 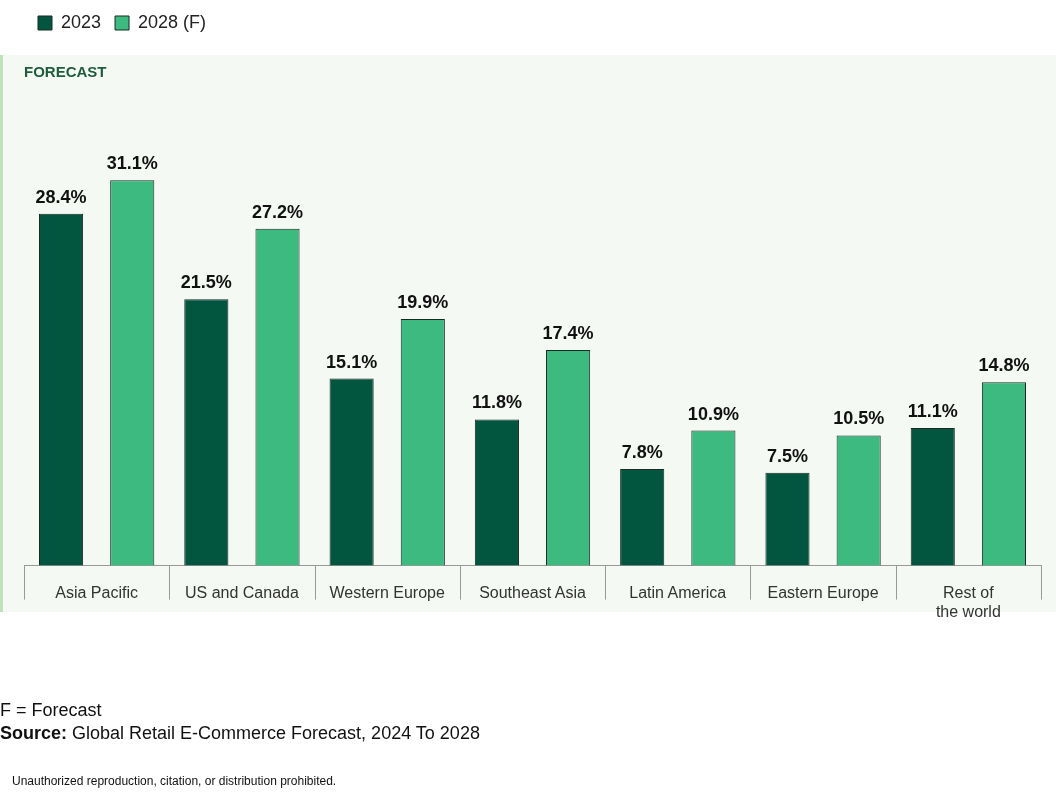 What do you see at coordinates (423, 302) in the screenshot?
I see `data-label: 19.9%` at bounding box center [423, 302].